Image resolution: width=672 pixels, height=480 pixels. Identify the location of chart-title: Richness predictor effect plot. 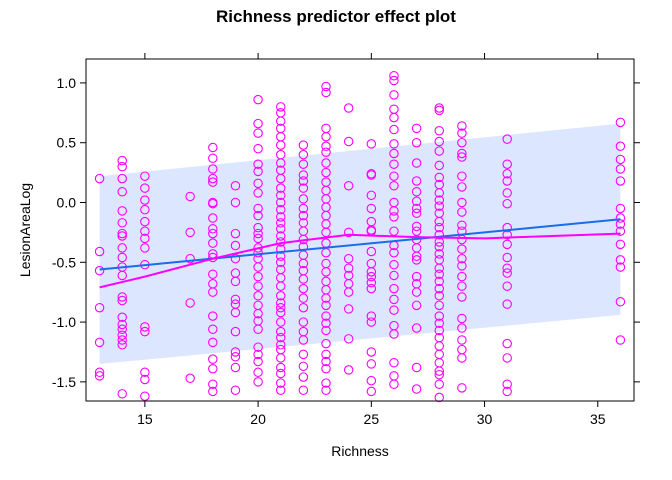
(336, 16).